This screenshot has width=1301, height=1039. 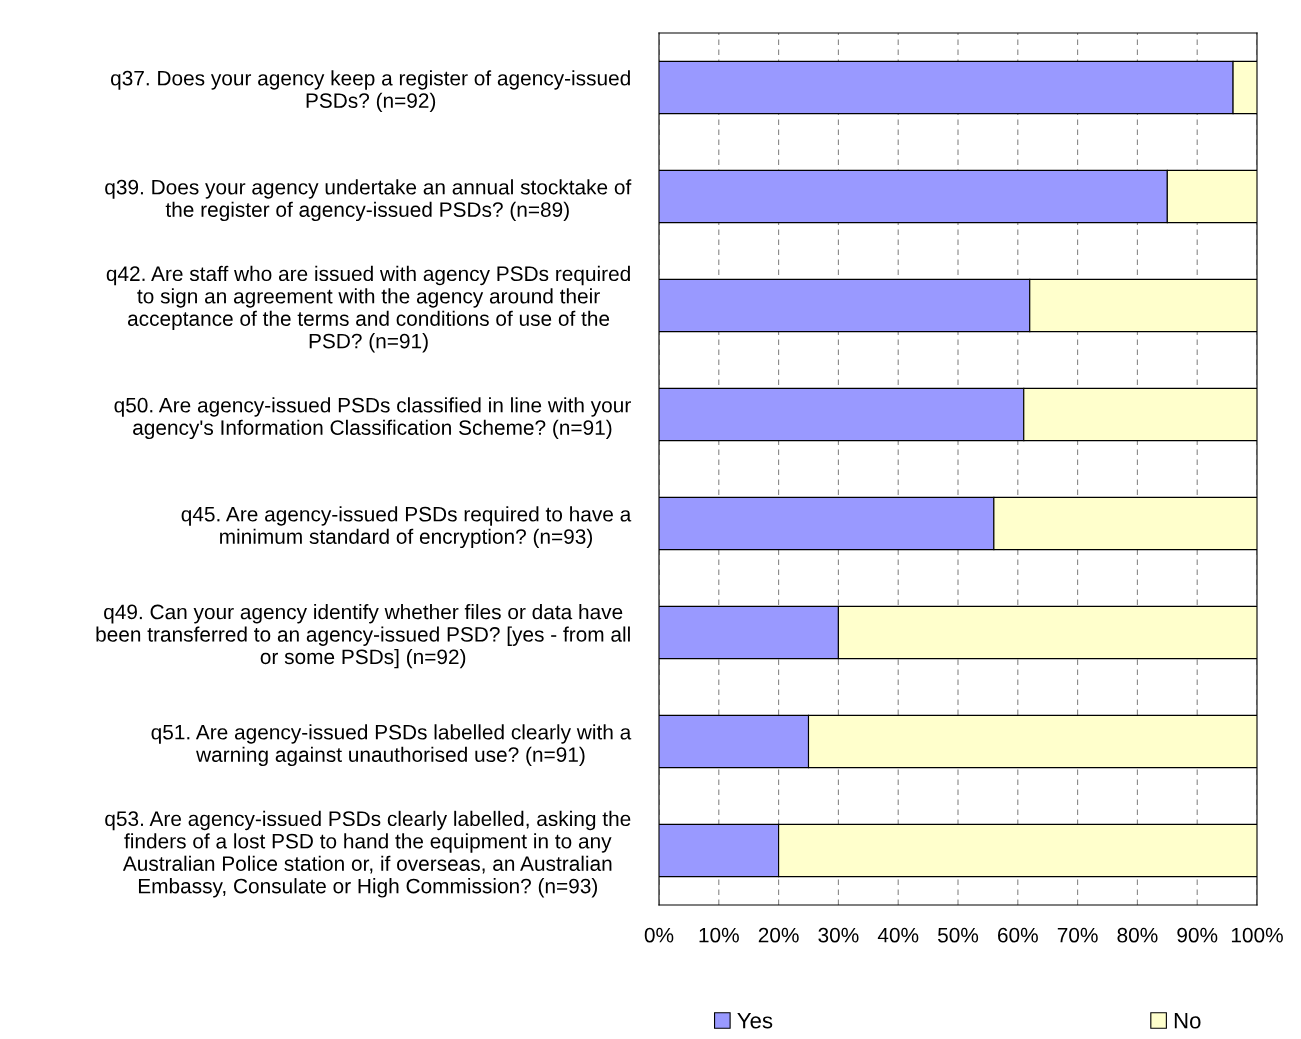 What do you see at coordinates (898, 935) in the screenshot?
I see `x-tick-label: 40%` at bounding box center [898, 935].